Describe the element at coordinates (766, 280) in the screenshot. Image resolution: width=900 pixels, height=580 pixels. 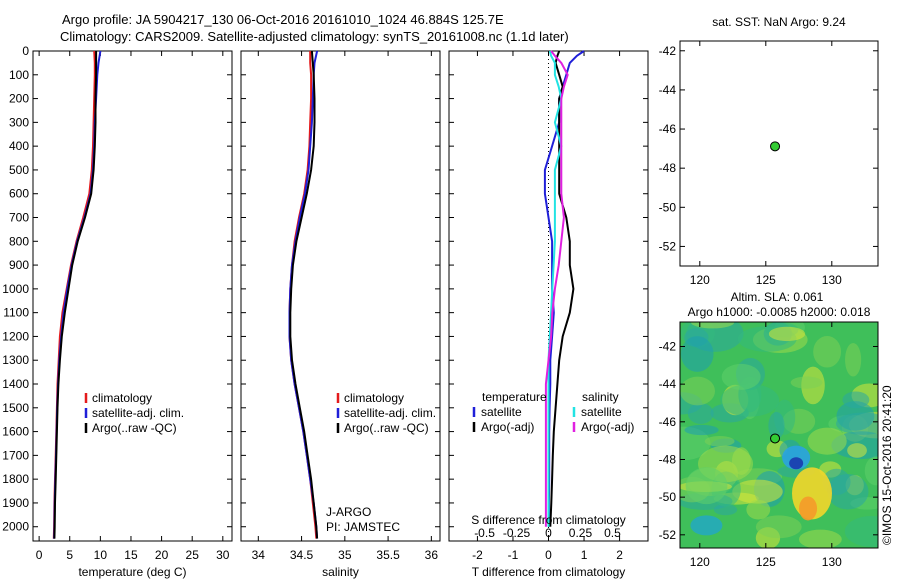
I see `sst-map-xtick-label: 125` at that location.